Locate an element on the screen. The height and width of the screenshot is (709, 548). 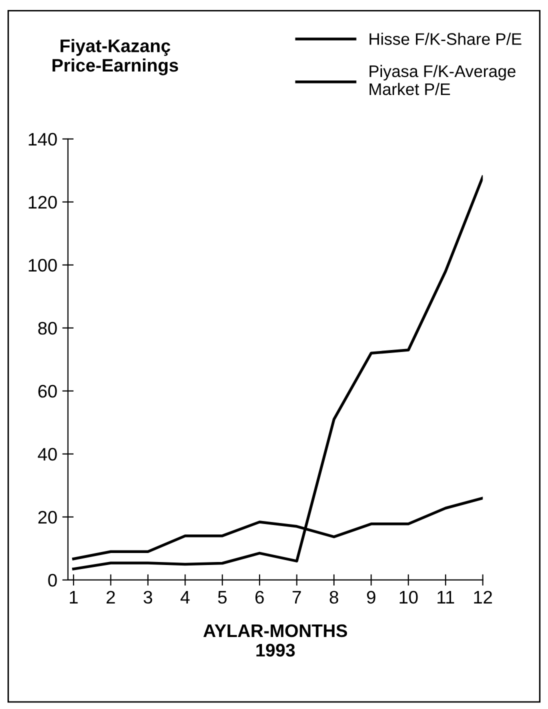
x-tick-label: 12 is located at coordinates (483, 597).